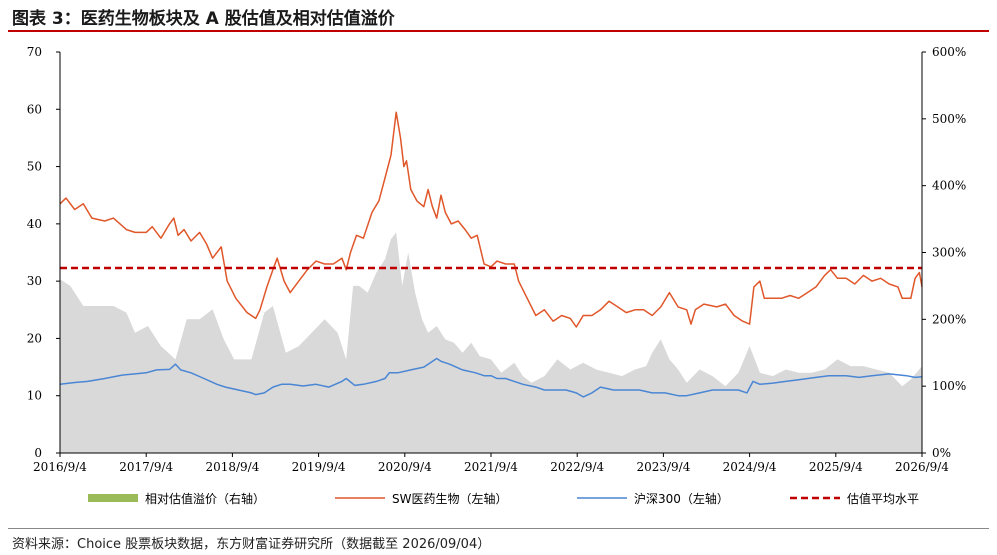 This screenshot has height=555, width=997. What do you see at coordinates (681, 498) in the screenshot?
I see `legend-label: 沪深300（左轴）` at bounding box center [681, 498].